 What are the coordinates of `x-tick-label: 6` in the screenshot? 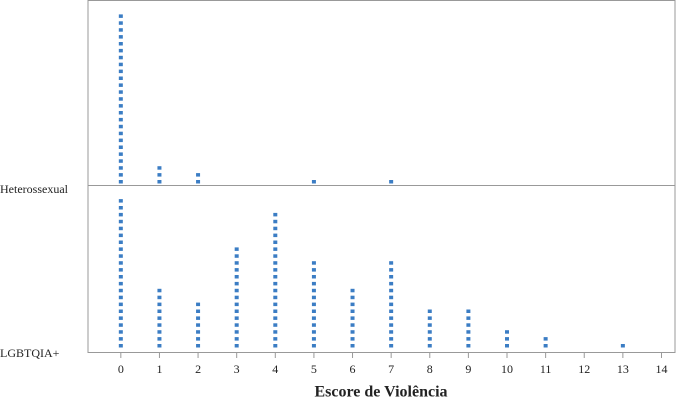 It's located at (353, 369).